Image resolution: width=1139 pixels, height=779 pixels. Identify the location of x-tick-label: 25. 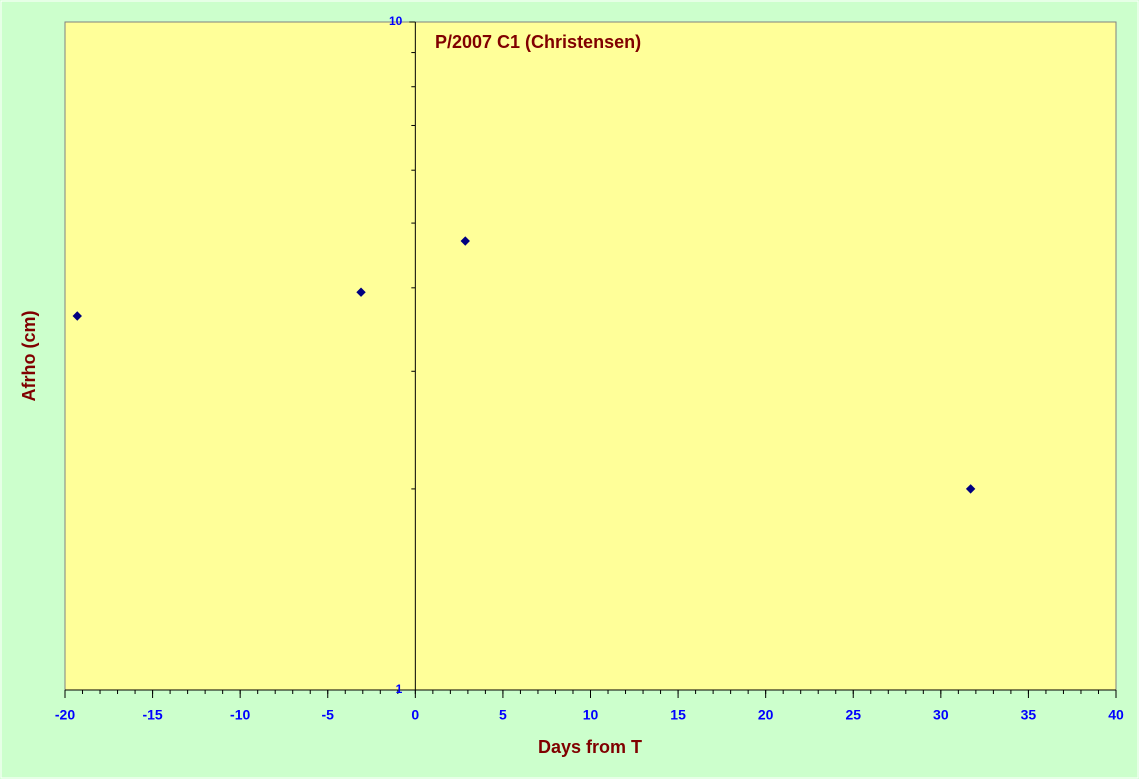
(853, 715).